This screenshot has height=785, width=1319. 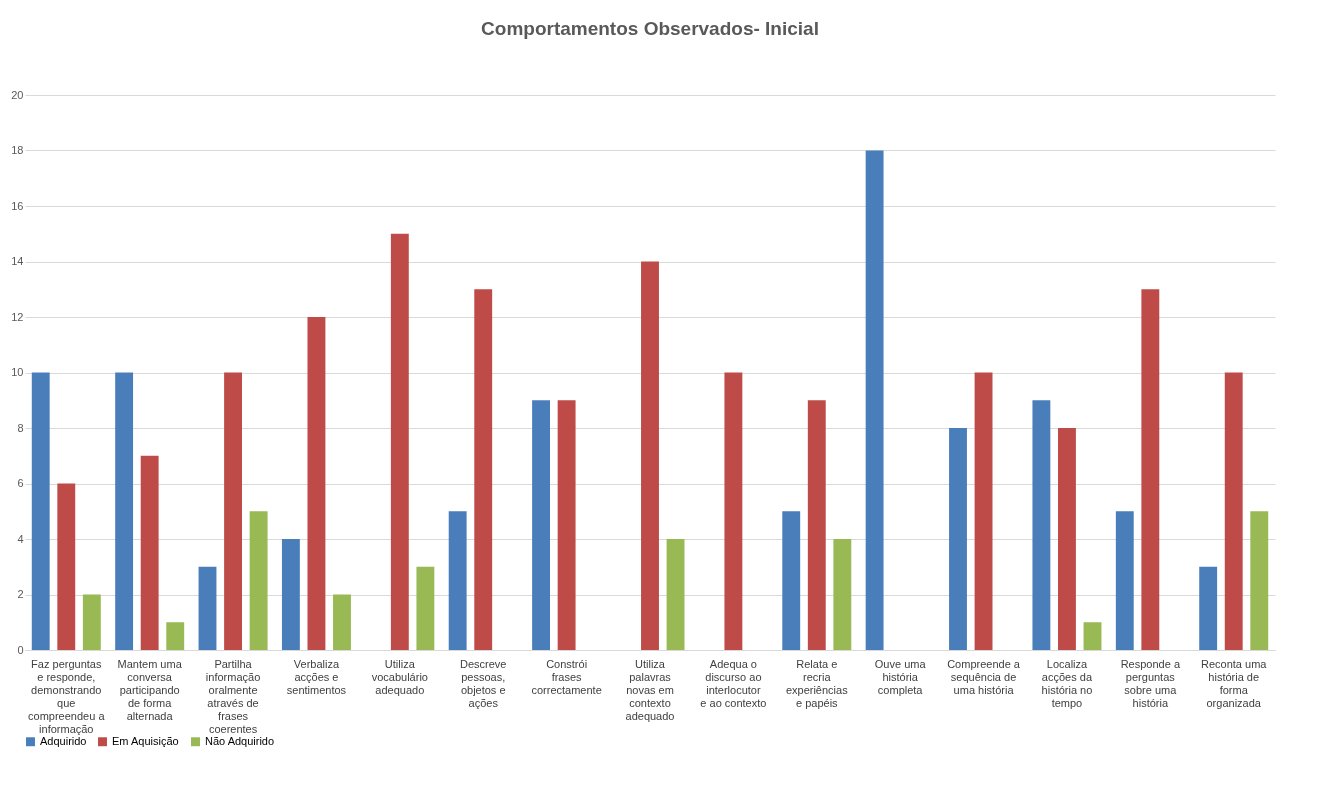 What do you see at coordinates (483, 683) in the screenshot?
I see `x-tick-label: Descreve pessoas, objetos e ações` at bounding box center [483, 683].